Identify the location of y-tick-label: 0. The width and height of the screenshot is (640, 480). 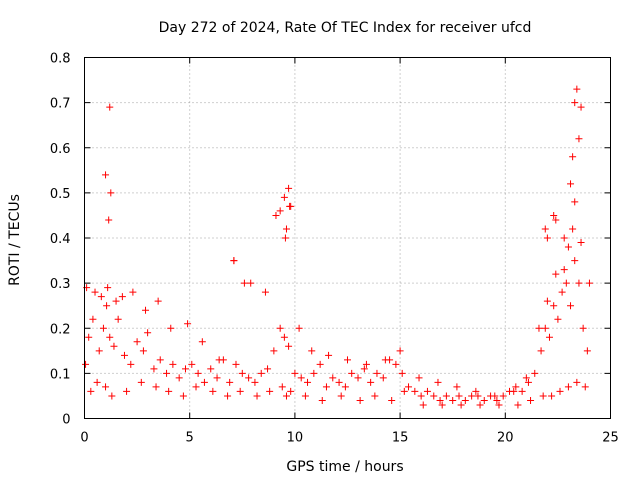
(66, 420).